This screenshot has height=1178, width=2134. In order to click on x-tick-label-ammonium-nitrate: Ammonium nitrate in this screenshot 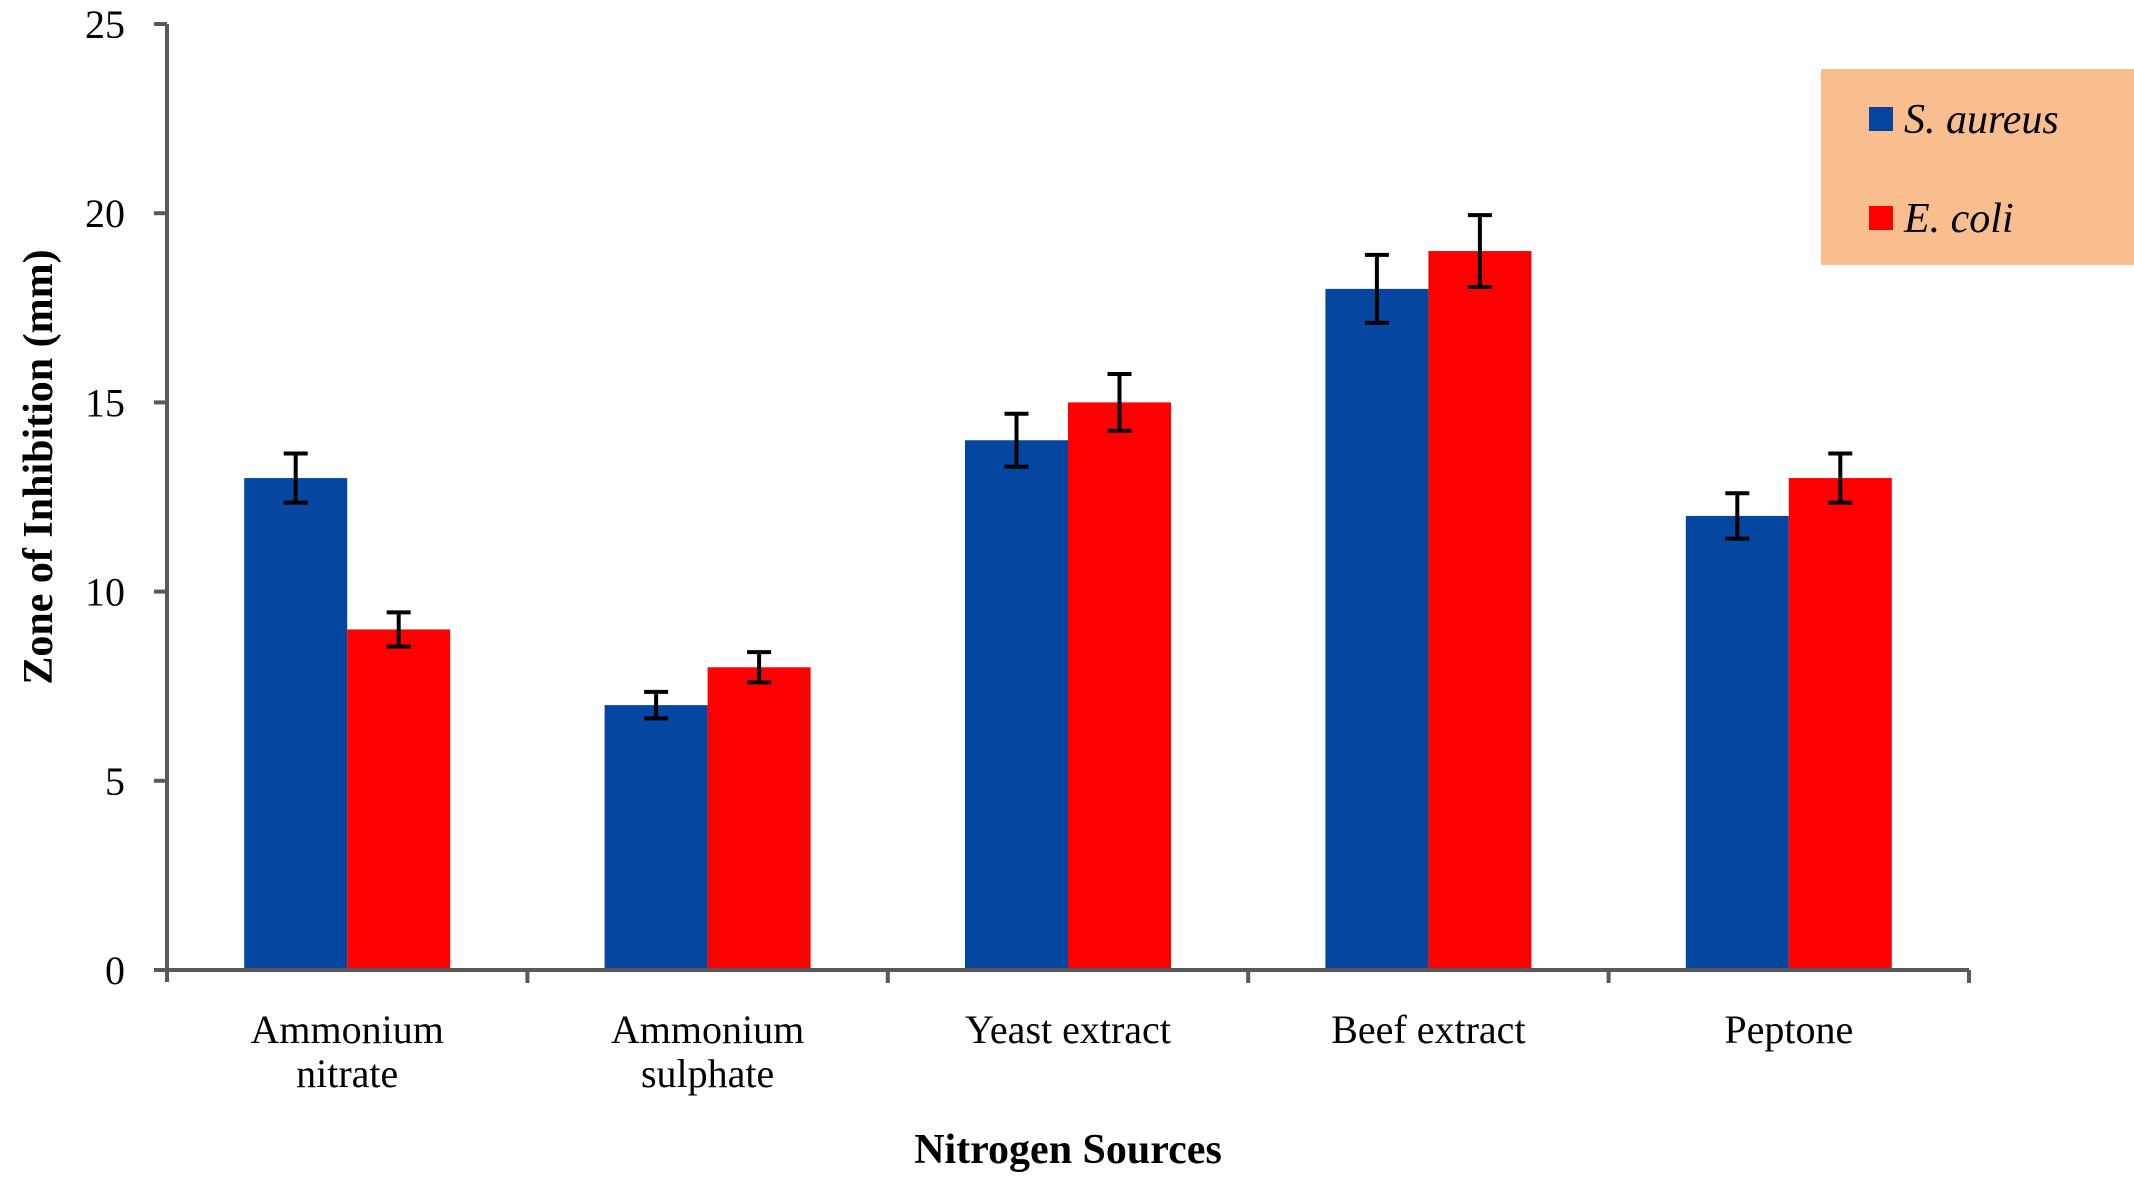, I will do `click(347, 1051)`.